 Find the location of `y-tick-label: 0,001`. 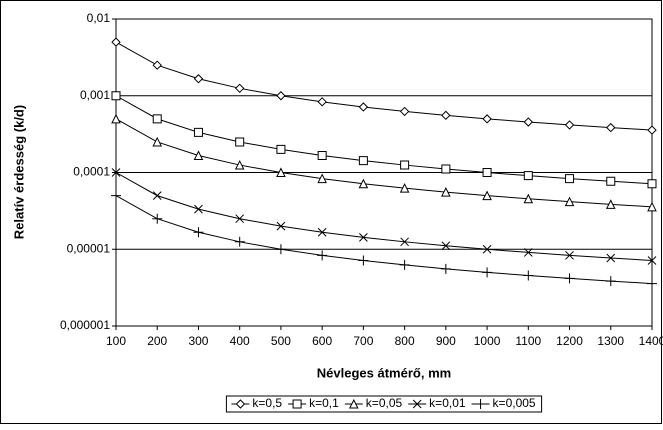

y-tick-label: 0,001 is located at coordinates (95, 95).